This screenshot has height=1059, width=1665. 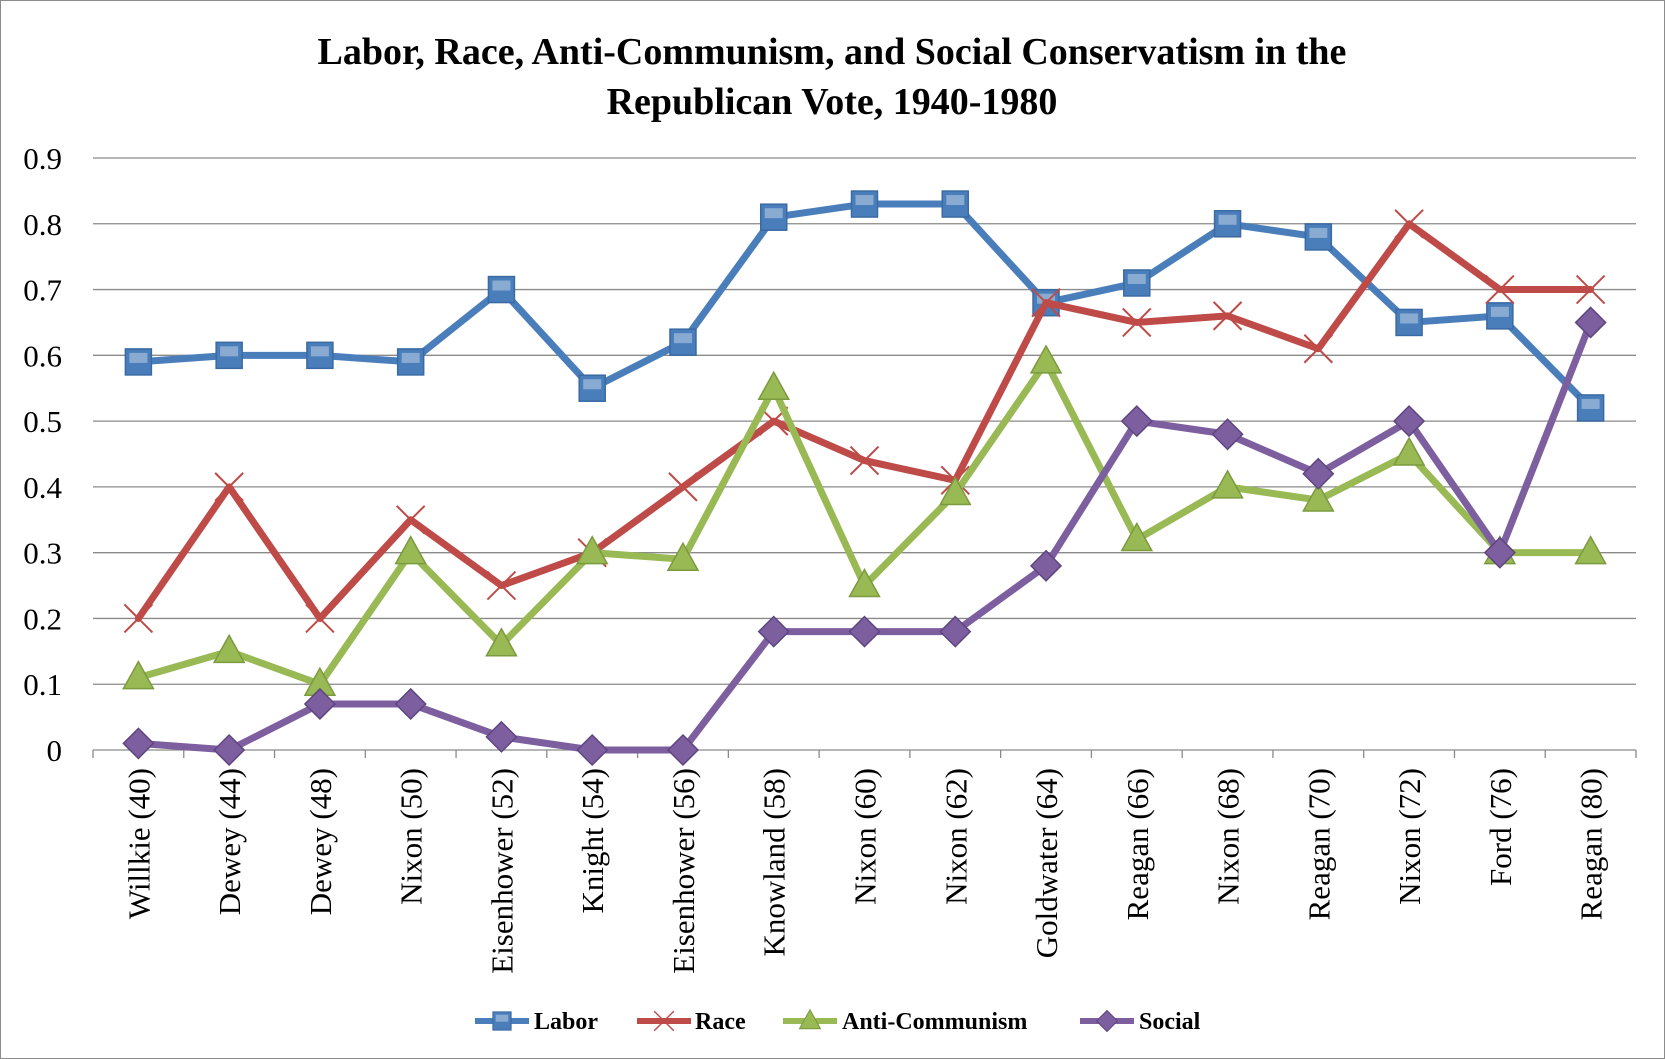 I want to click on y-tick-label: 0.9, so click(x=42, y=158).